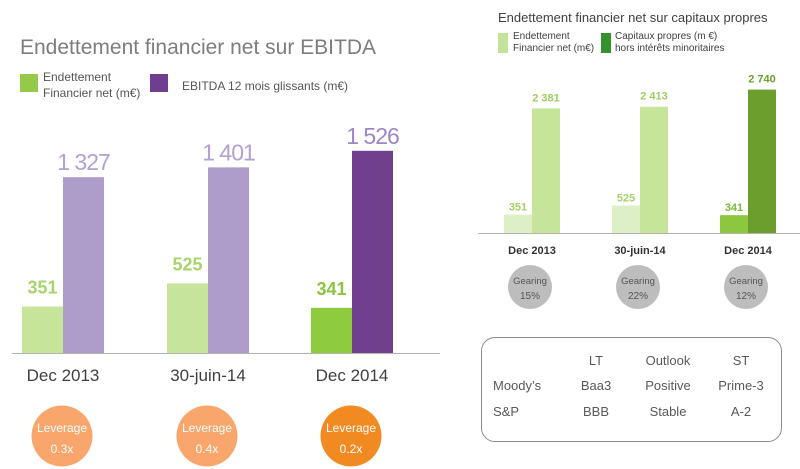  What do you see at coordinates (596, 385) in the screenshot?
I see `rating-lt: Baa3` at bounding box center [596, 385].